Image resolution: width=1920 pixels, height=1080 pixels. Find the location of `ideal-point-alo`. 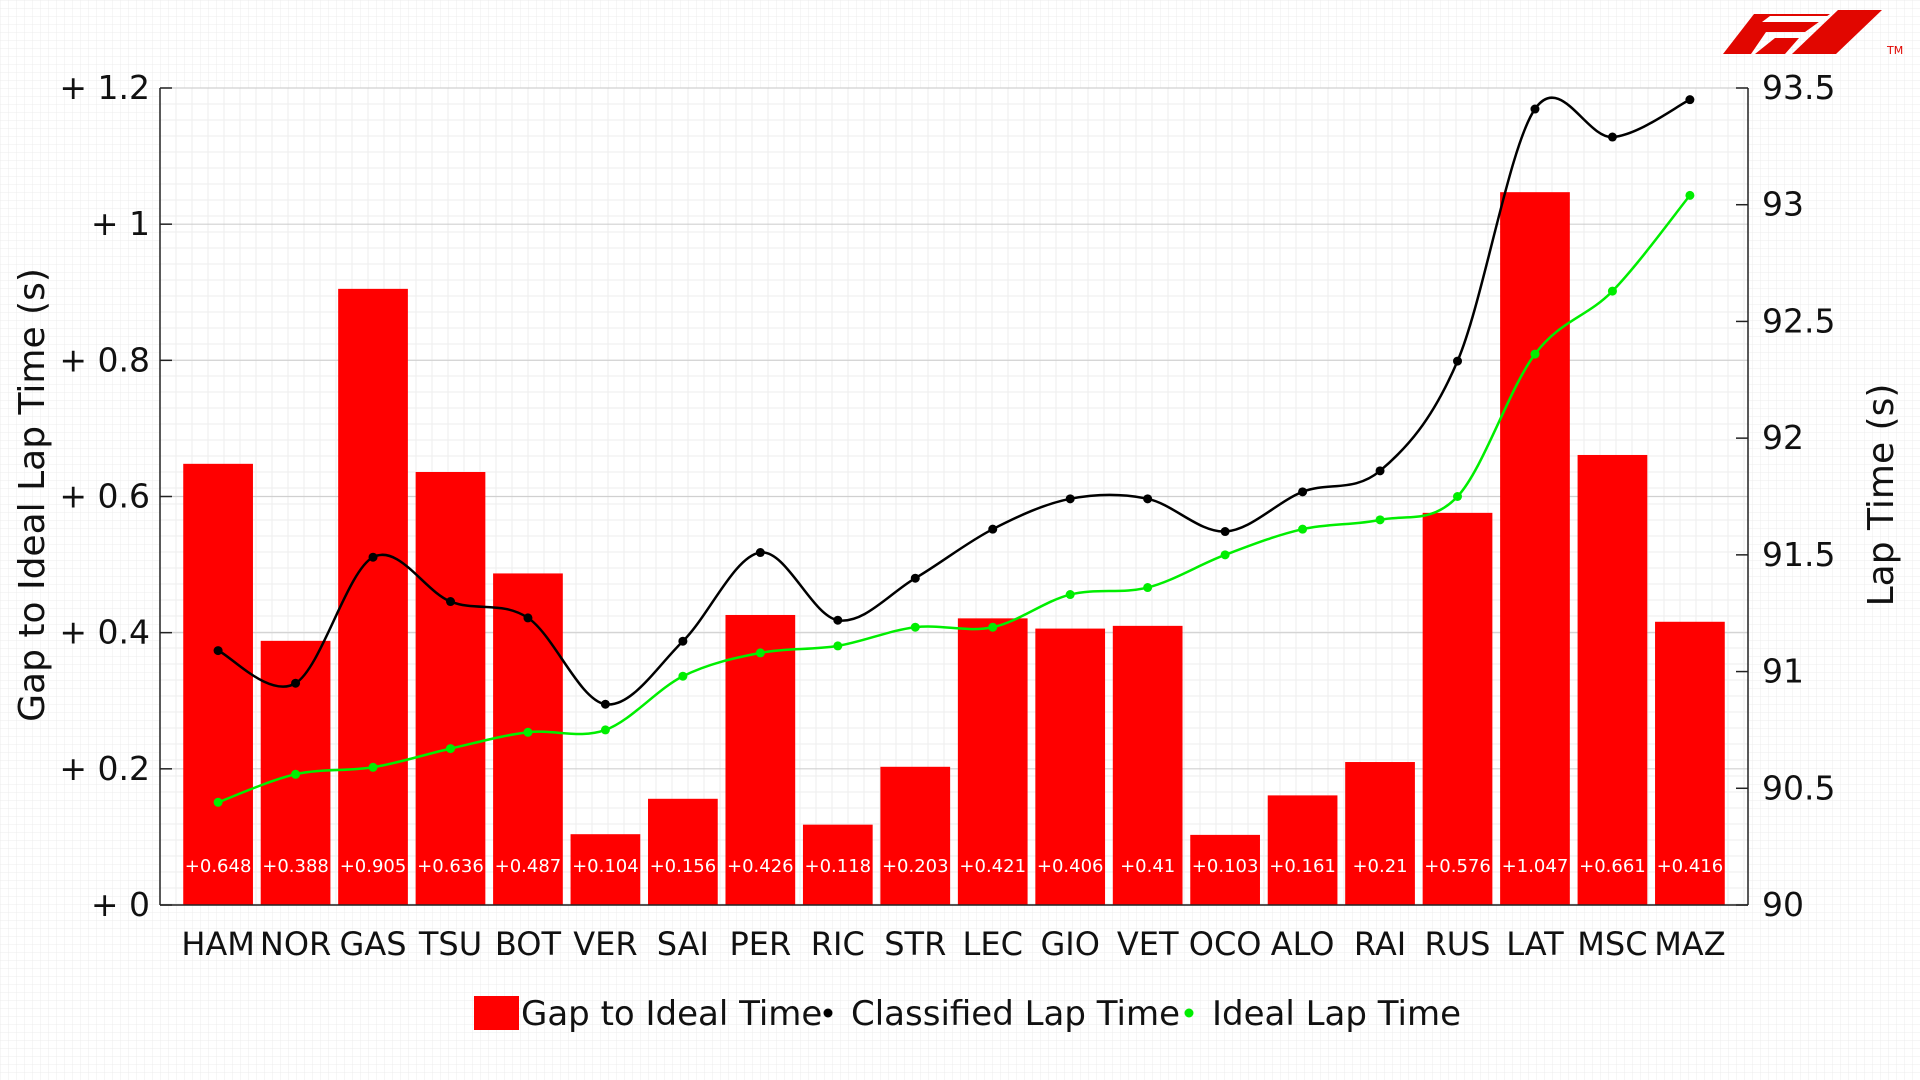

ideal-point-alo is located at coordinates (1303, 529).